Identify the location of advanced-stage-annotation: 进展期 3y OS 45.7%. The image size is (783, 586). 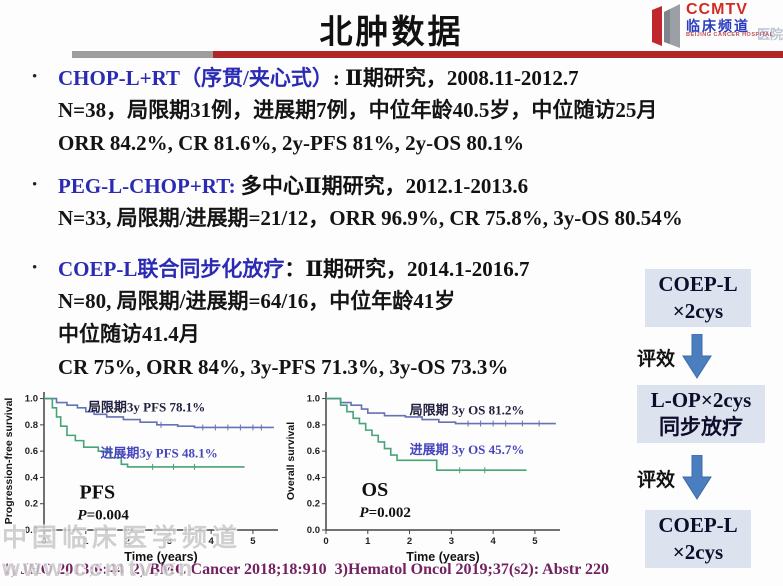
(467, 449).